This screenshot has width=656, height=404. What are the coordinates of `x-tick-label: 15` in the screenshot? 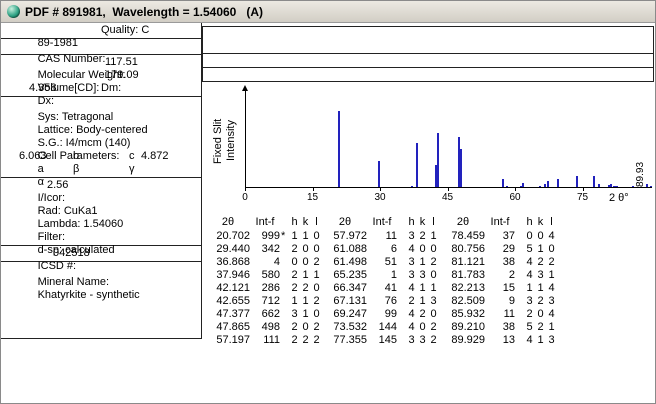 It's located at (312, 197).